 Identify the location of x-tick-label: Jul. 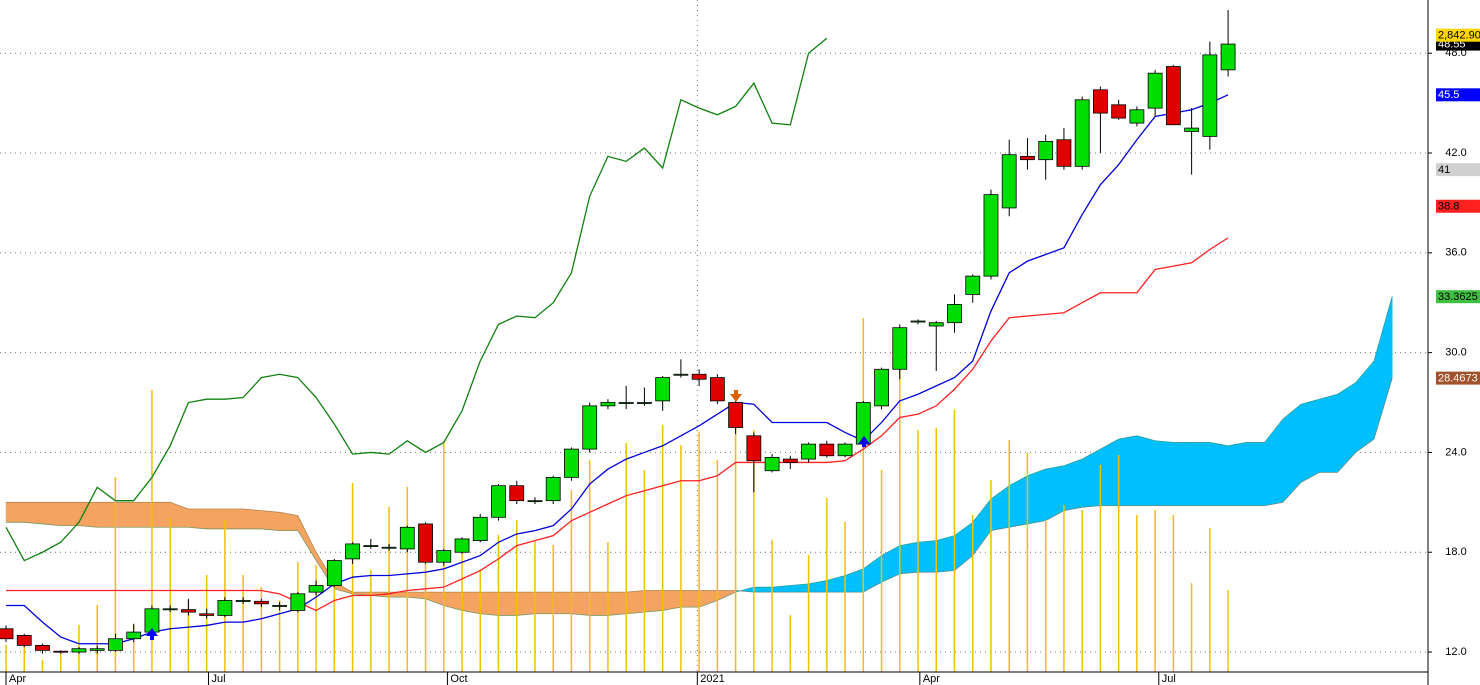
(218, 679).